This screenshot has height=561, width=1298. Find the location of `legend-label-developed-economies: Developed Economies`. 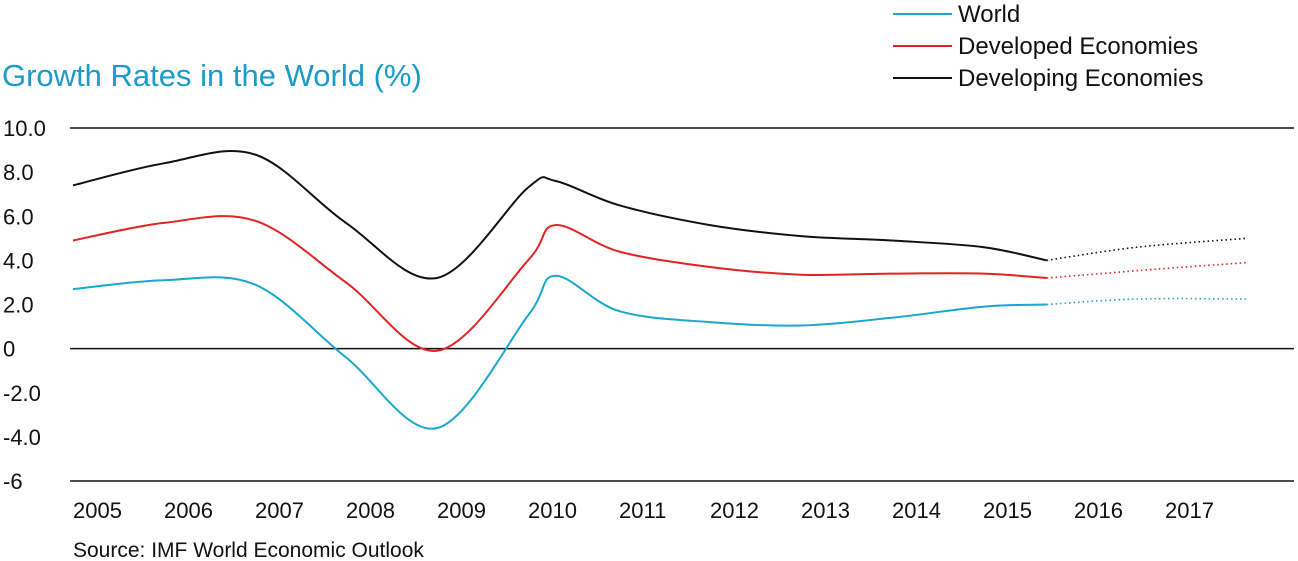

legend-label-developed-economies: Developed Economies is located at coordinates (1078, 46).